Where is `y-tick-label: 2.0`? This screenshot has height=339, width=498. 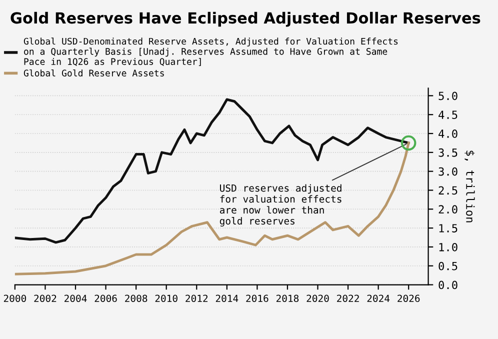
y-tick-label: 2.0 is located at coordinates (448, 209).